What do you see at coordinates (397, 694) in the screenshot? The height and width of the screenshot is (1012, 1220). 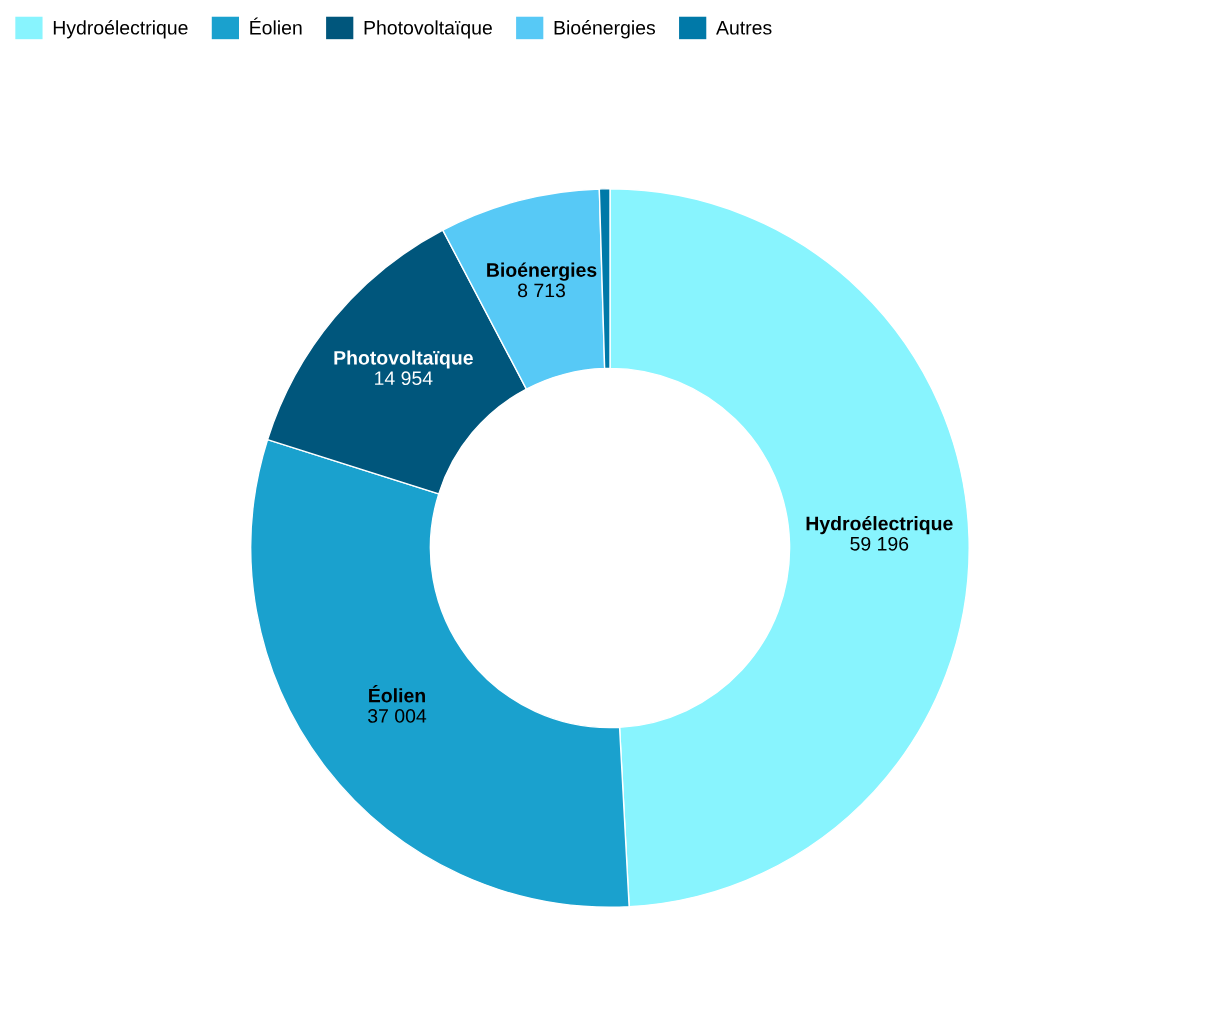 I see `slice-label: Éolien` at bounding box center [397, 694].